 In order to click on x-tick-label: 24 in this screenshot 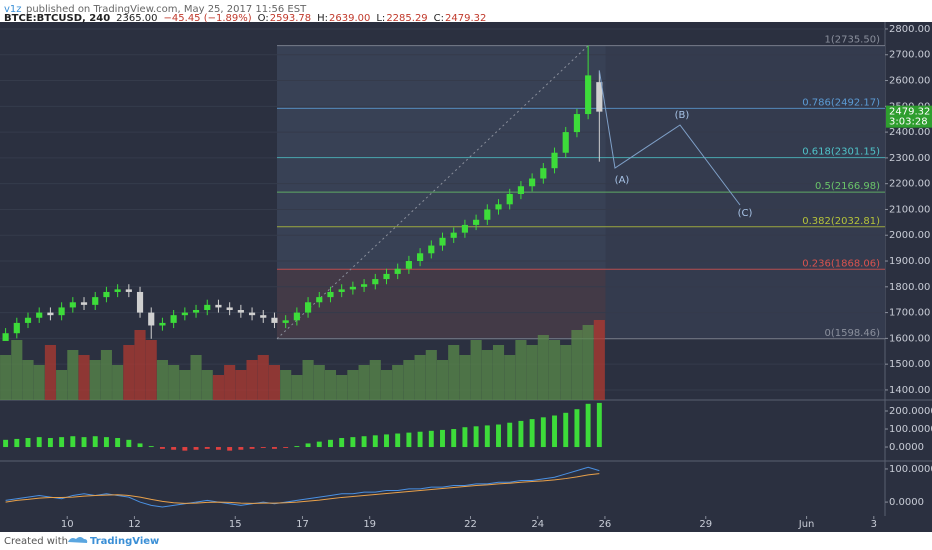, I will do `click(537, 524)`.